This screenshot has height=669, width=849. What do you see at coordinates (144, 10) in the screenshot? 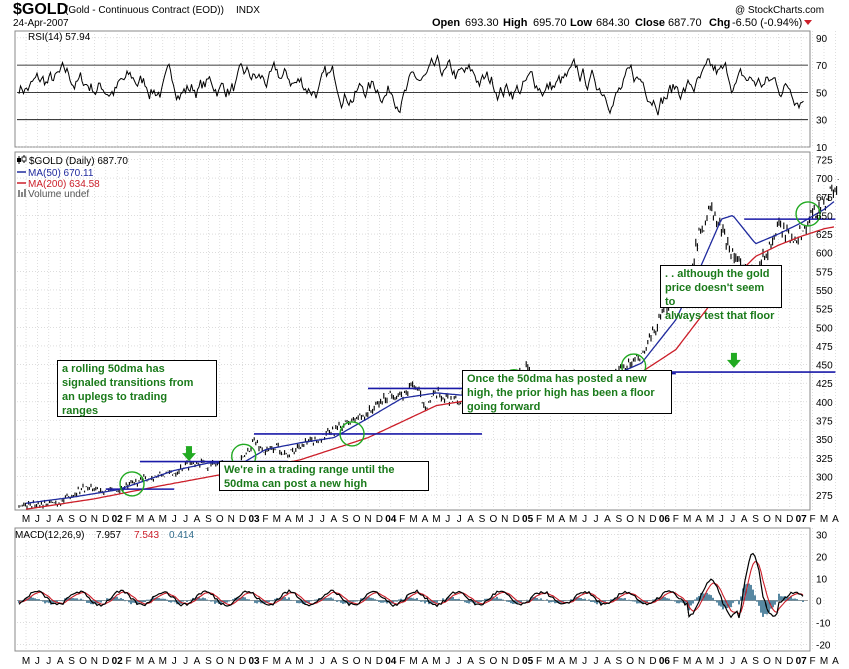
I see `chart-title: (Gold - Continuous Contract (EOD))` at bounding box center [144, 10].